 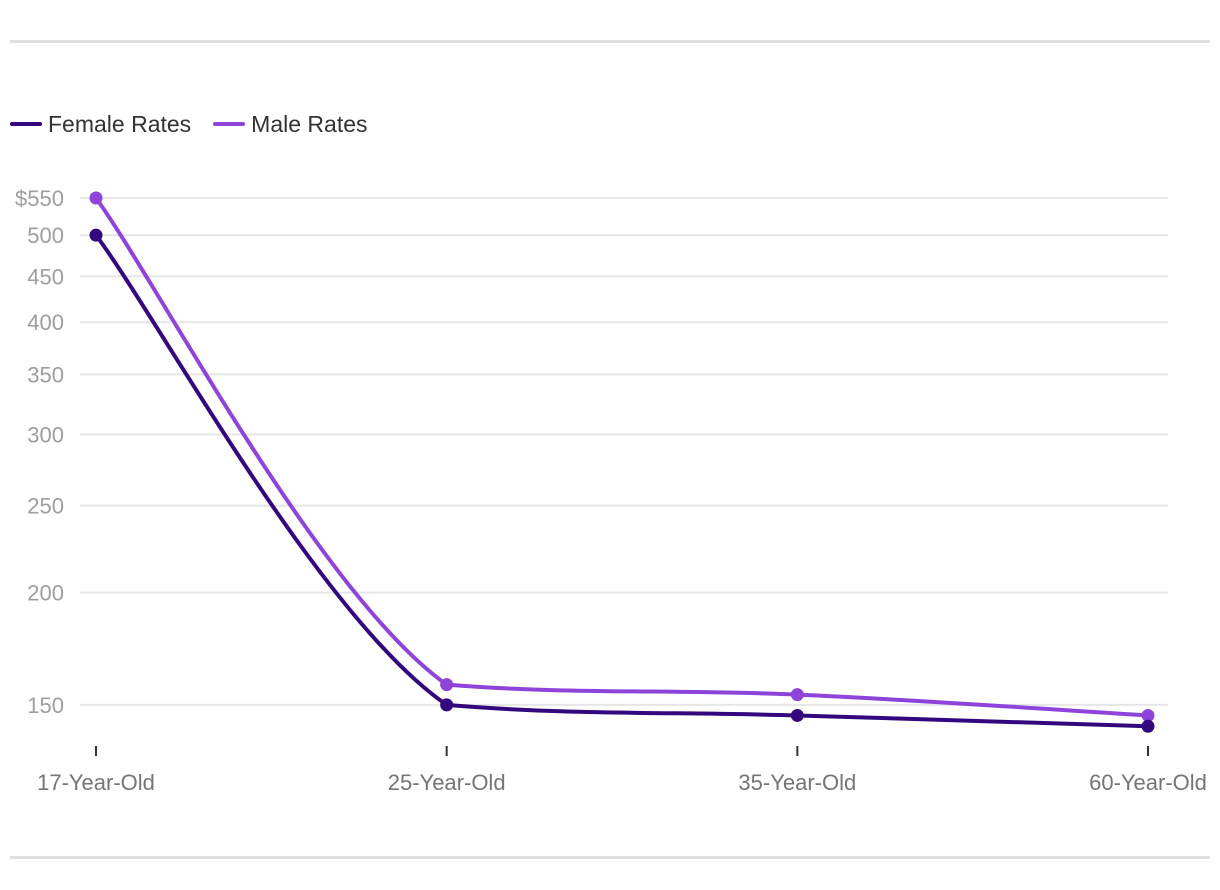 What do you see at coordinates (96, 782) in the screenshot?
I see `x-tick-label: 17-Year-Old` at bounding box center [96, 782].